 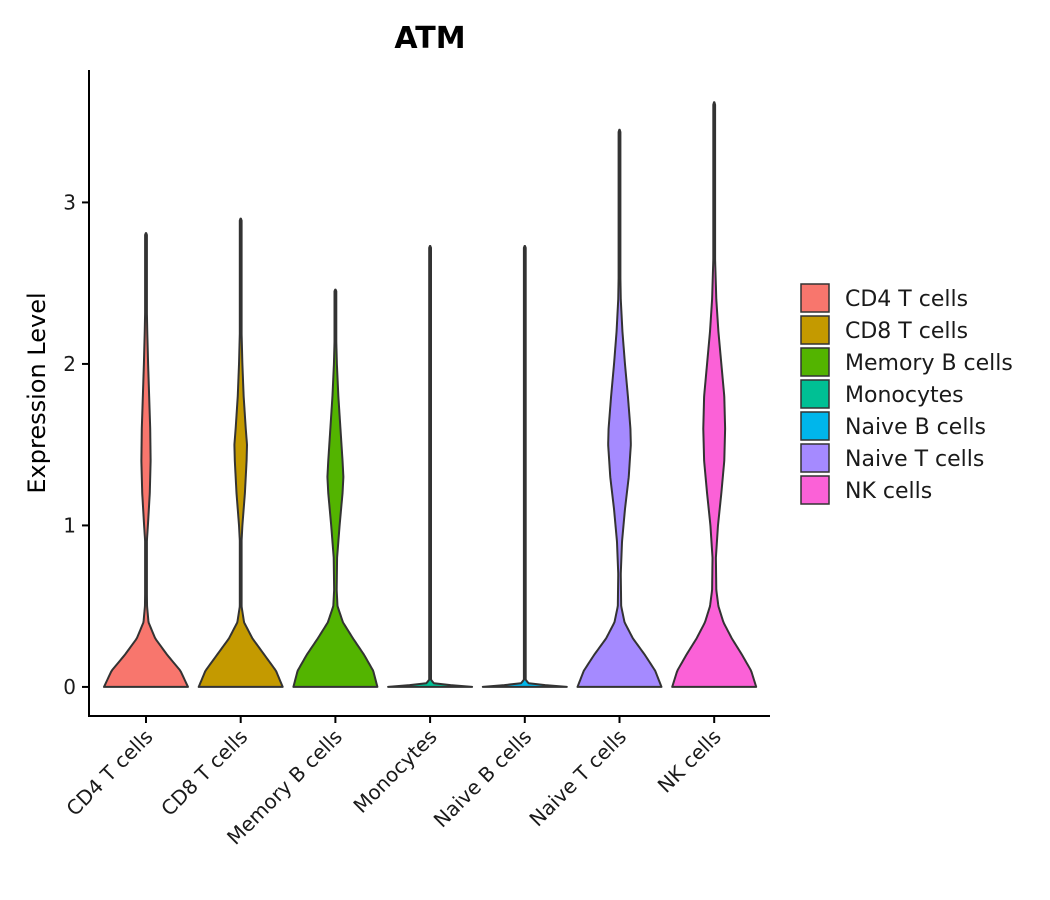 I want to click on legend-label: CD8 T cells, so click(x=906, y=331).